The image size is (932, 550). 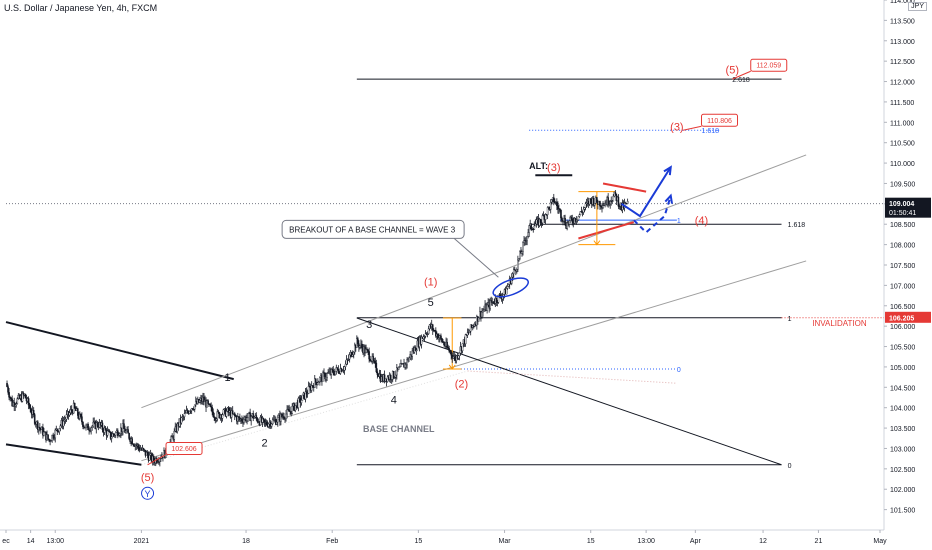 What do you see at coordinates (902, 449) in the screenshot?
I see `y-tick-label: 103.000` at bounding box center [902, 449].